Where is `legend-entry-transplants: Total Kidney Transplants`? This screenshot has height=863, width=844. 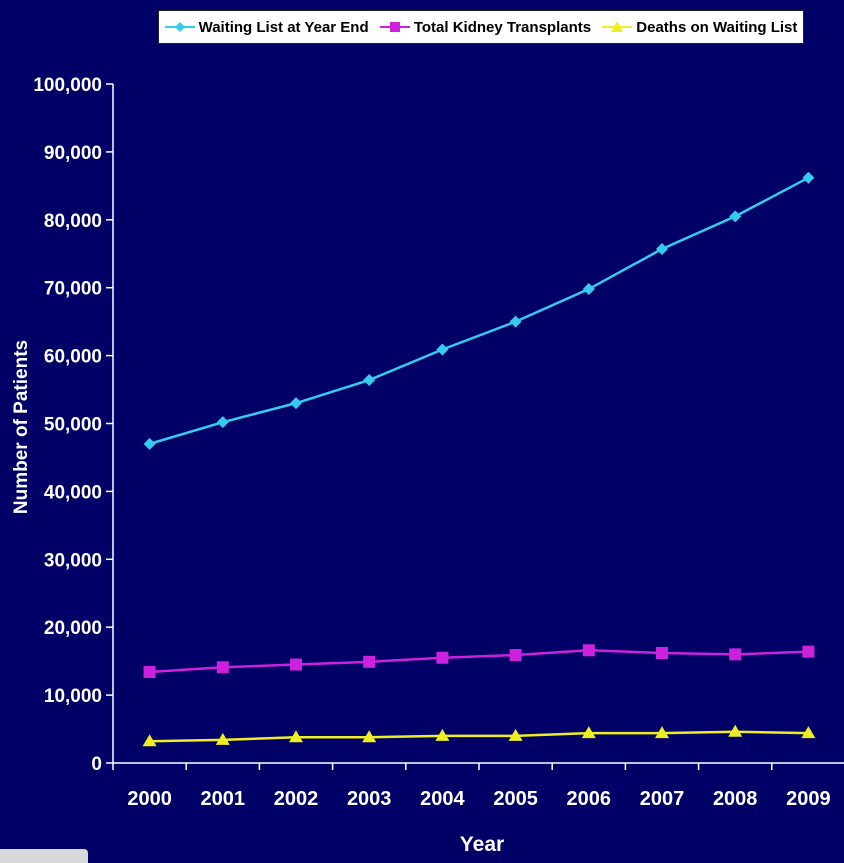
legend-entry-transplants: Total Kidney Transplants is located at coordinates (485, 27).